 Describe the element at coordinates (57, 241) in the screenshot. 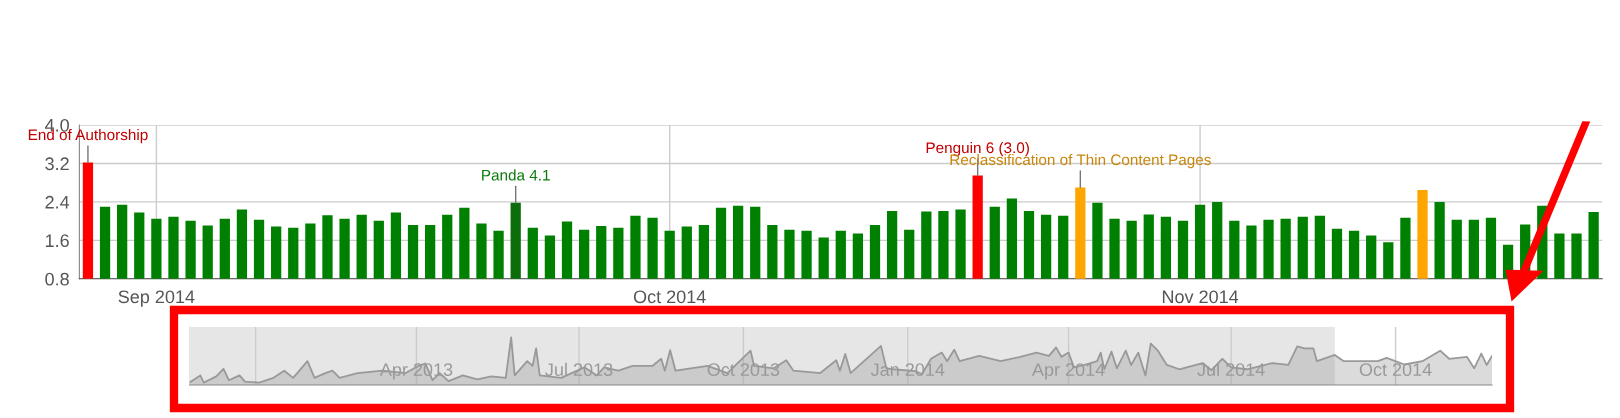

I see `y-tick-label: 1.6` at that location.